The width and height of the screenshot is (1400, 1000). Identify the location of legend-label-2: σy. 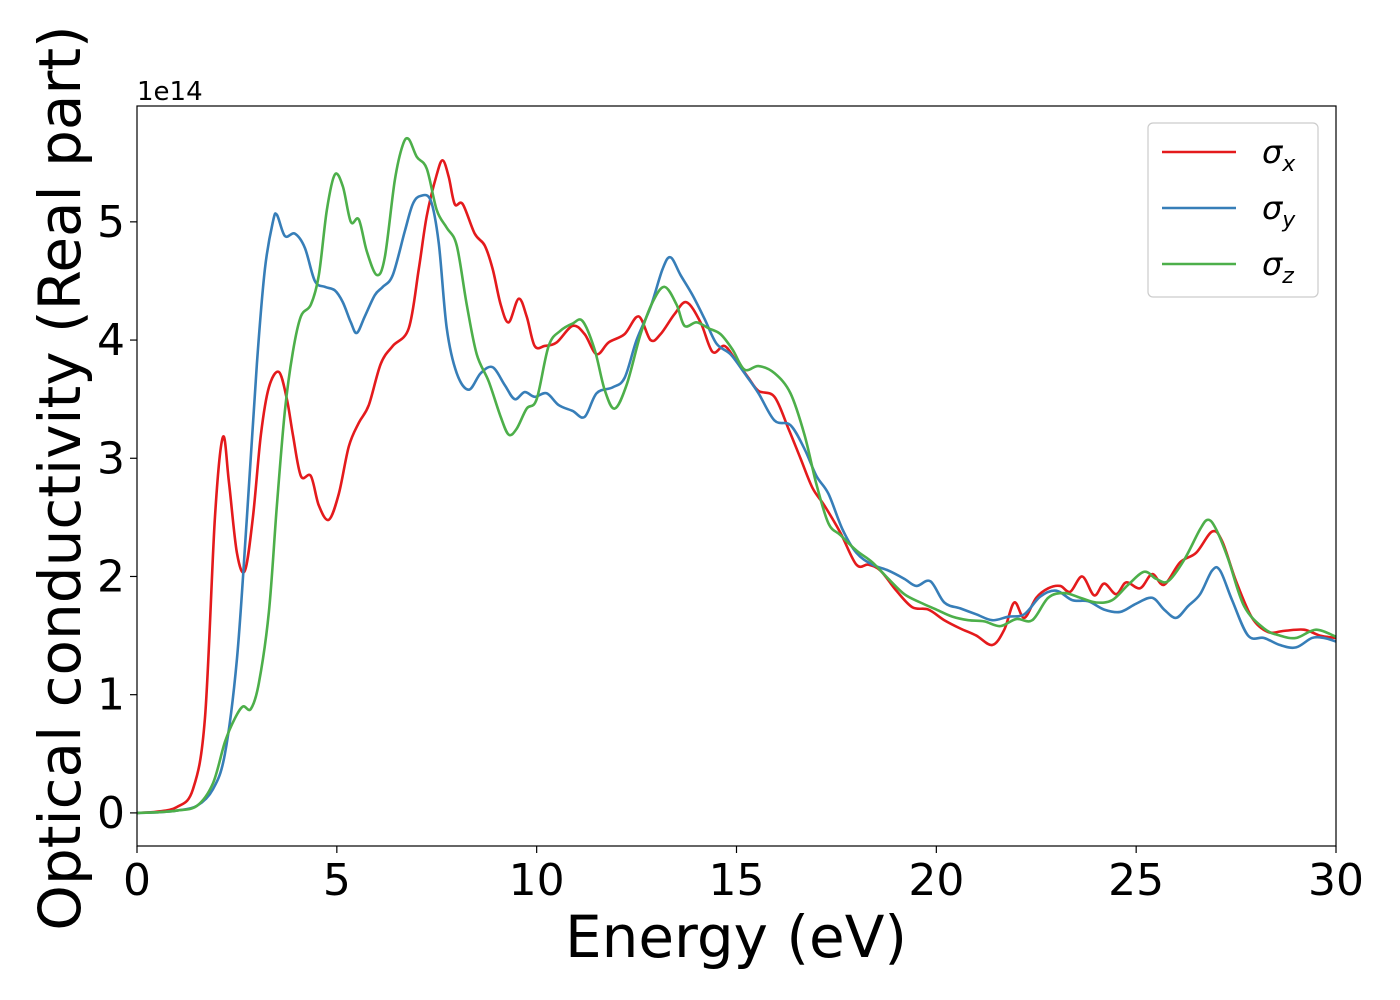
(1279, 211).